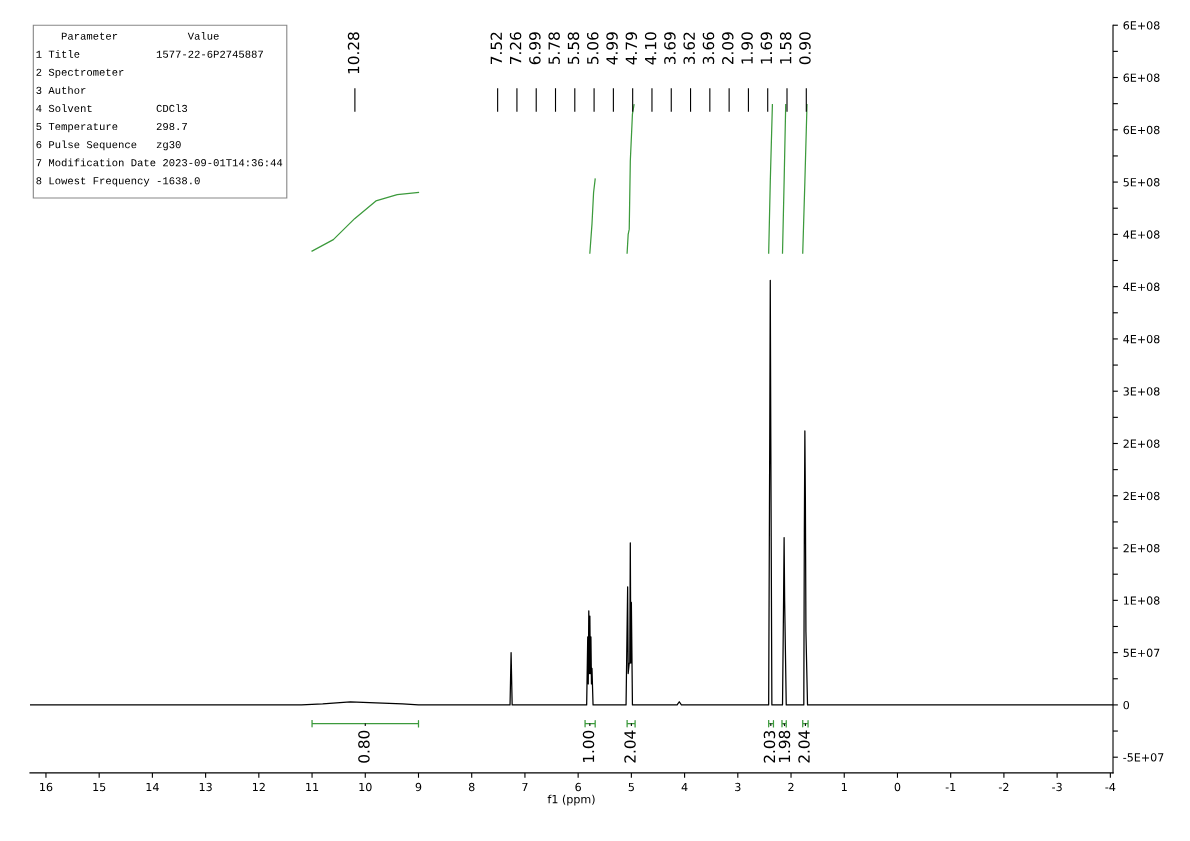 This screenshot has width=1190, height=841. Describe the element at coordinates (149, 54) in the screenshot. I see `annotation: 1 Title 1577-22-6P2745887` at that location.